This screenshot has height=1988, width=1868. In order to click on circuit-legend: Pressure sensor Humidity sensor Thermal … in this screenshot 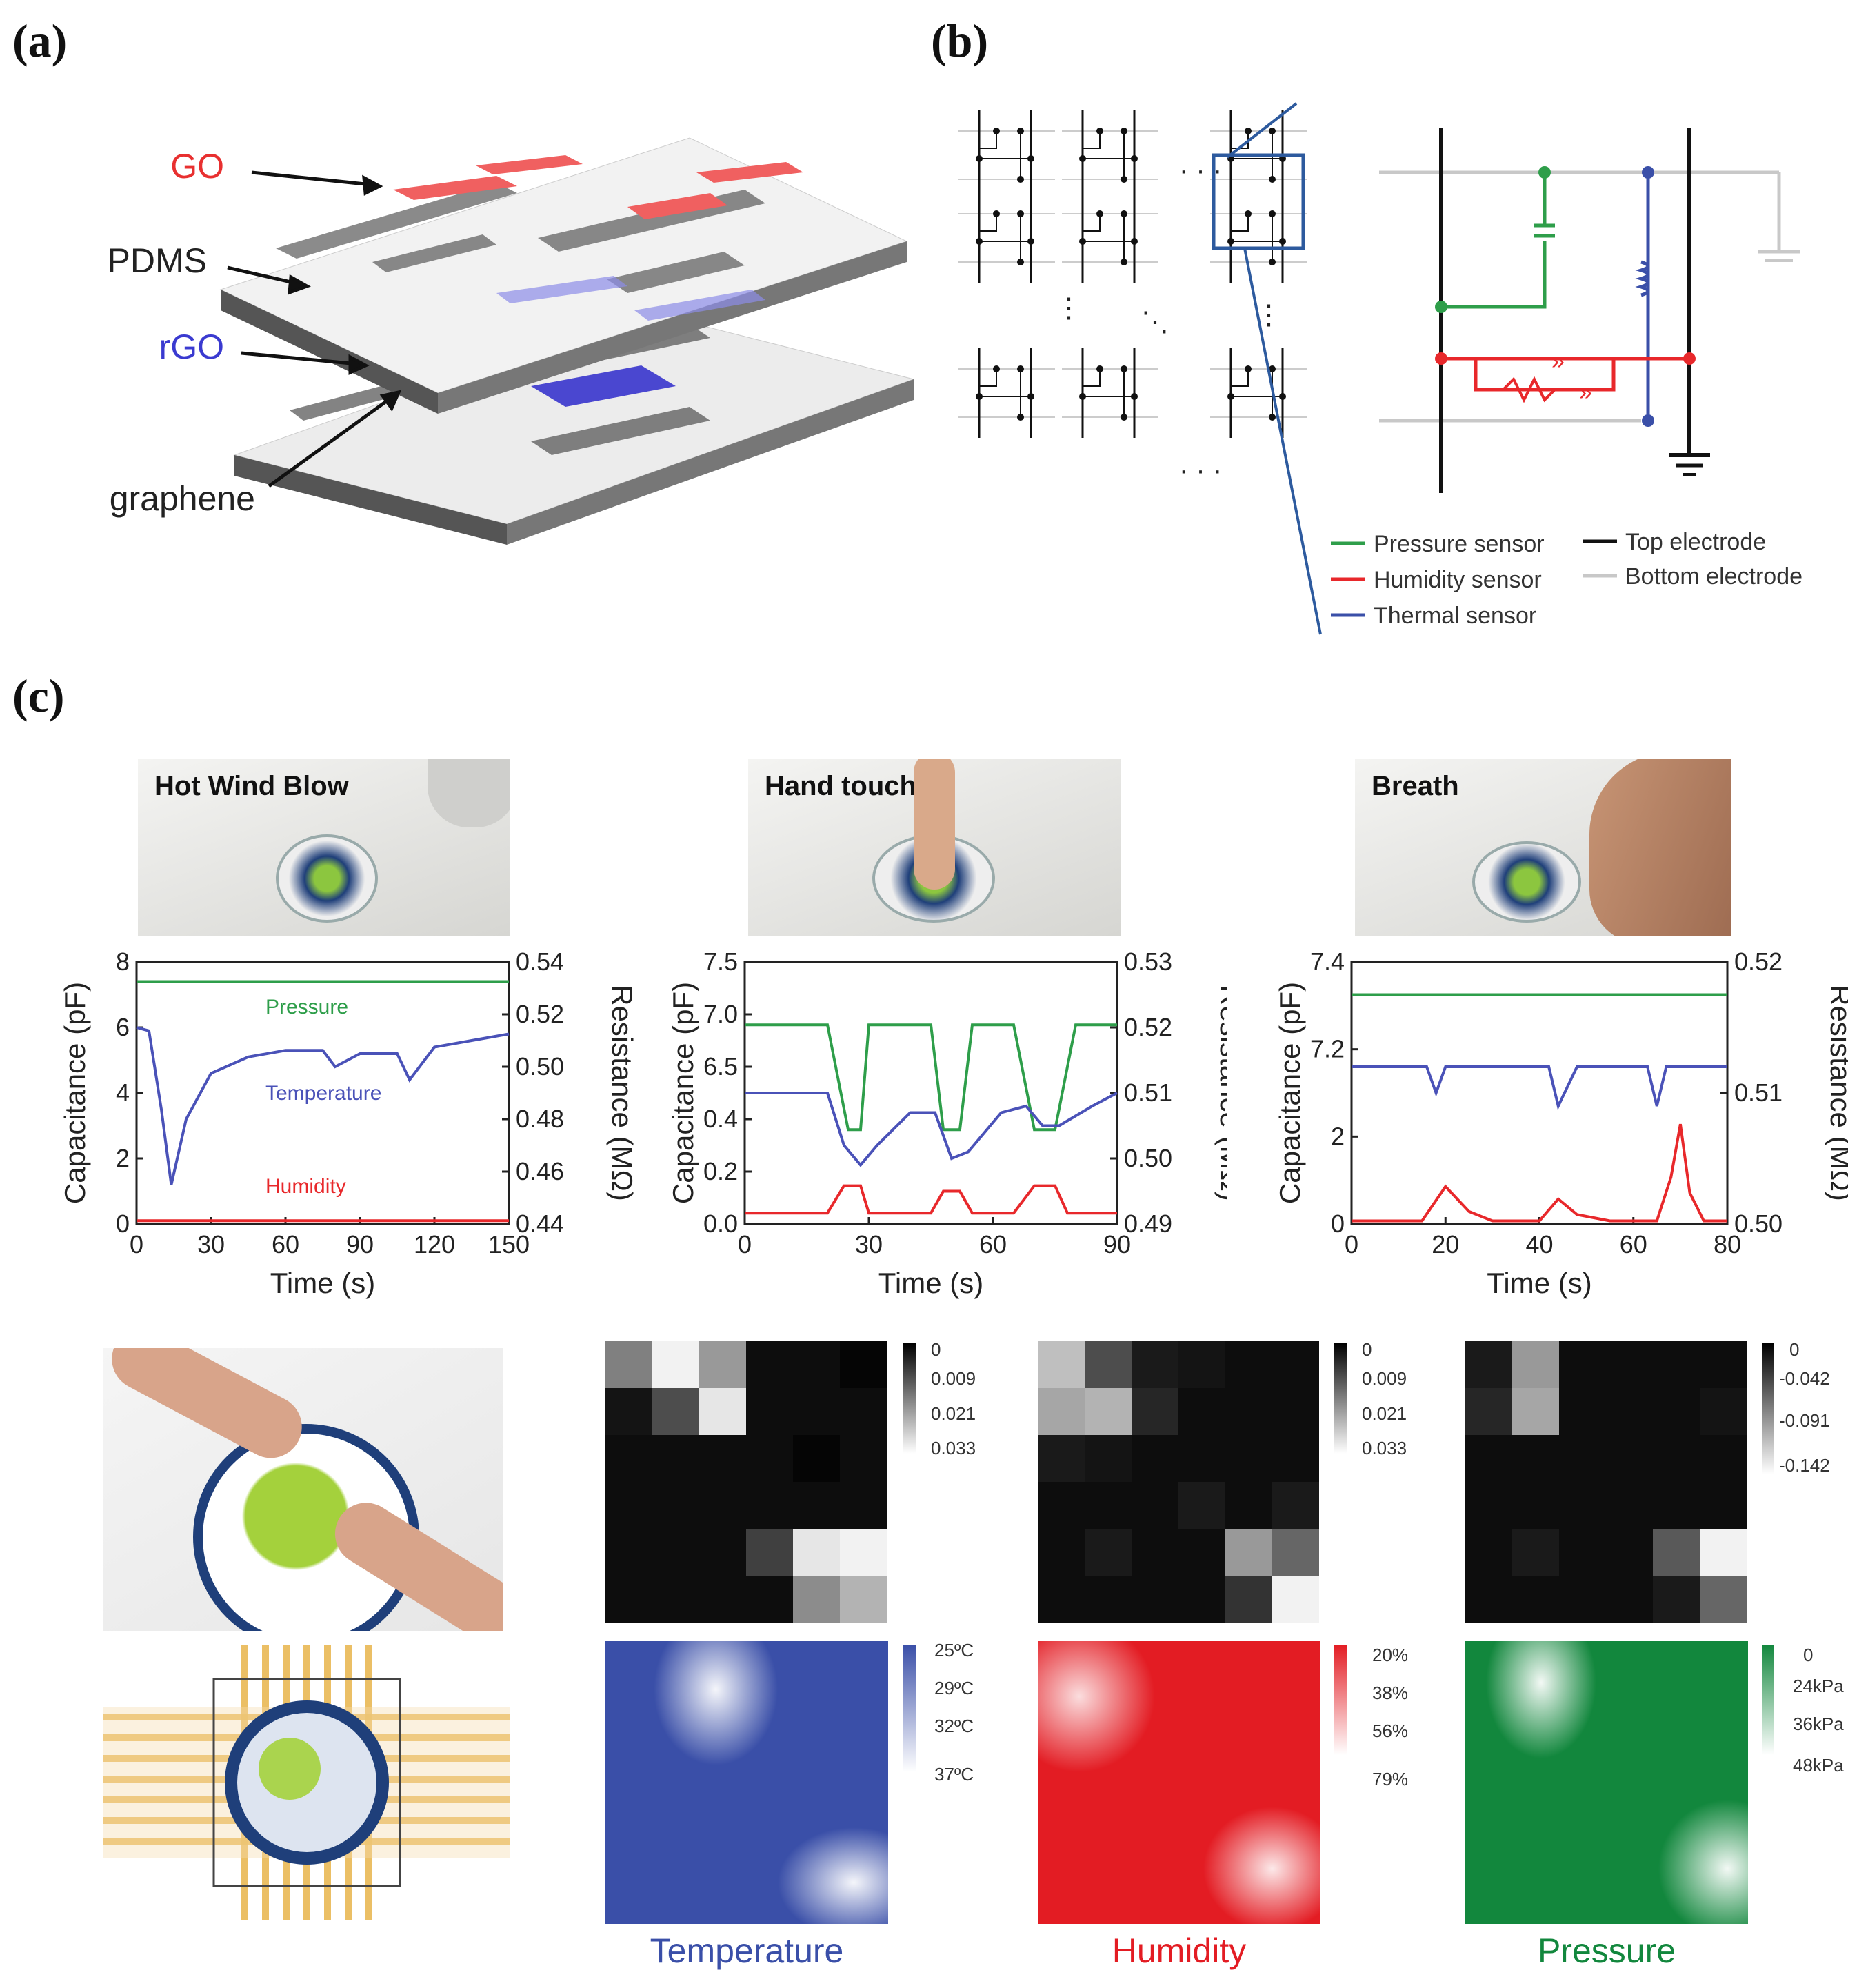, I will do `click(1566, 579)`.